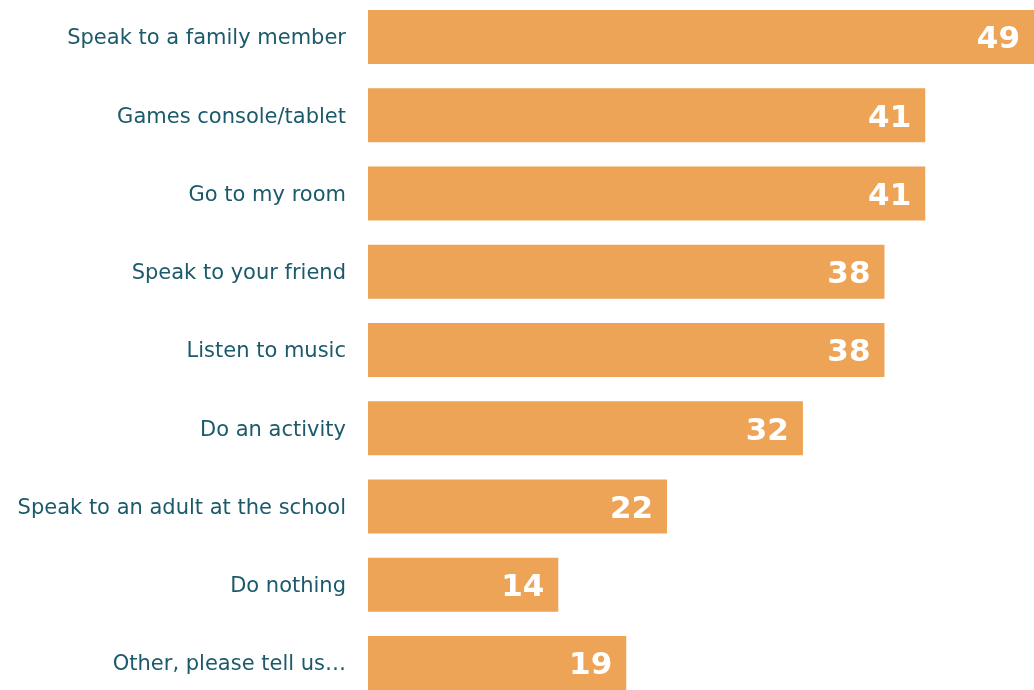  What do you see at coordinates (207, 37) in the screenshot?
I see `y-tick-label: Speak to a family member` at bounding box center [207, 37].